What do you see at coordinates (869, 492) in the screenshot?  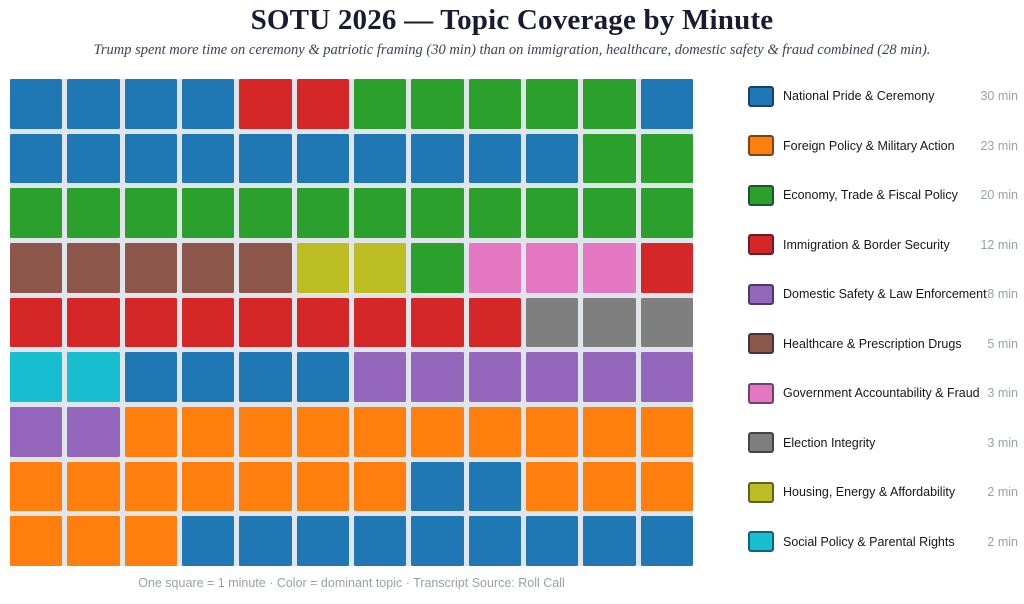 I see `legend-topic-label: Housing, Energy & Affordability` at bounding box center [869, 492].